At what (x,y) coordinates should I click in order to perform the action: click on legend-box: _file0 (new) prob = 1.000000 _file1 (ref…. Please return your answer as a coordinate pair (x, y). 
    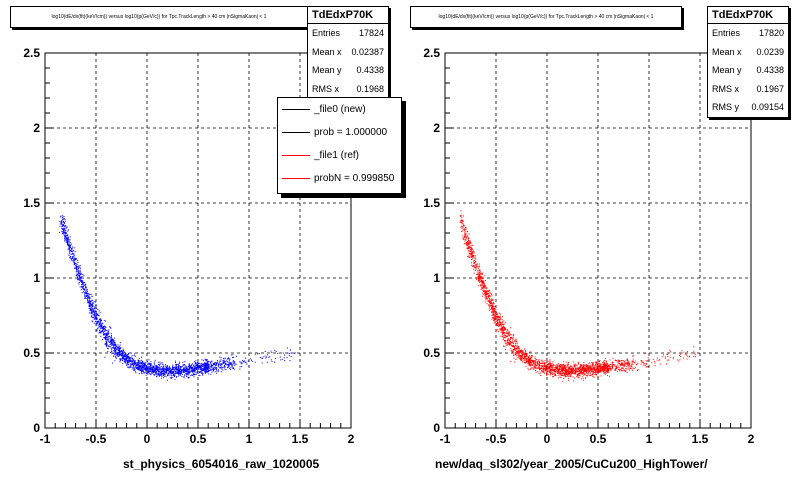
    Looking at the image, I should click on (339, 145).